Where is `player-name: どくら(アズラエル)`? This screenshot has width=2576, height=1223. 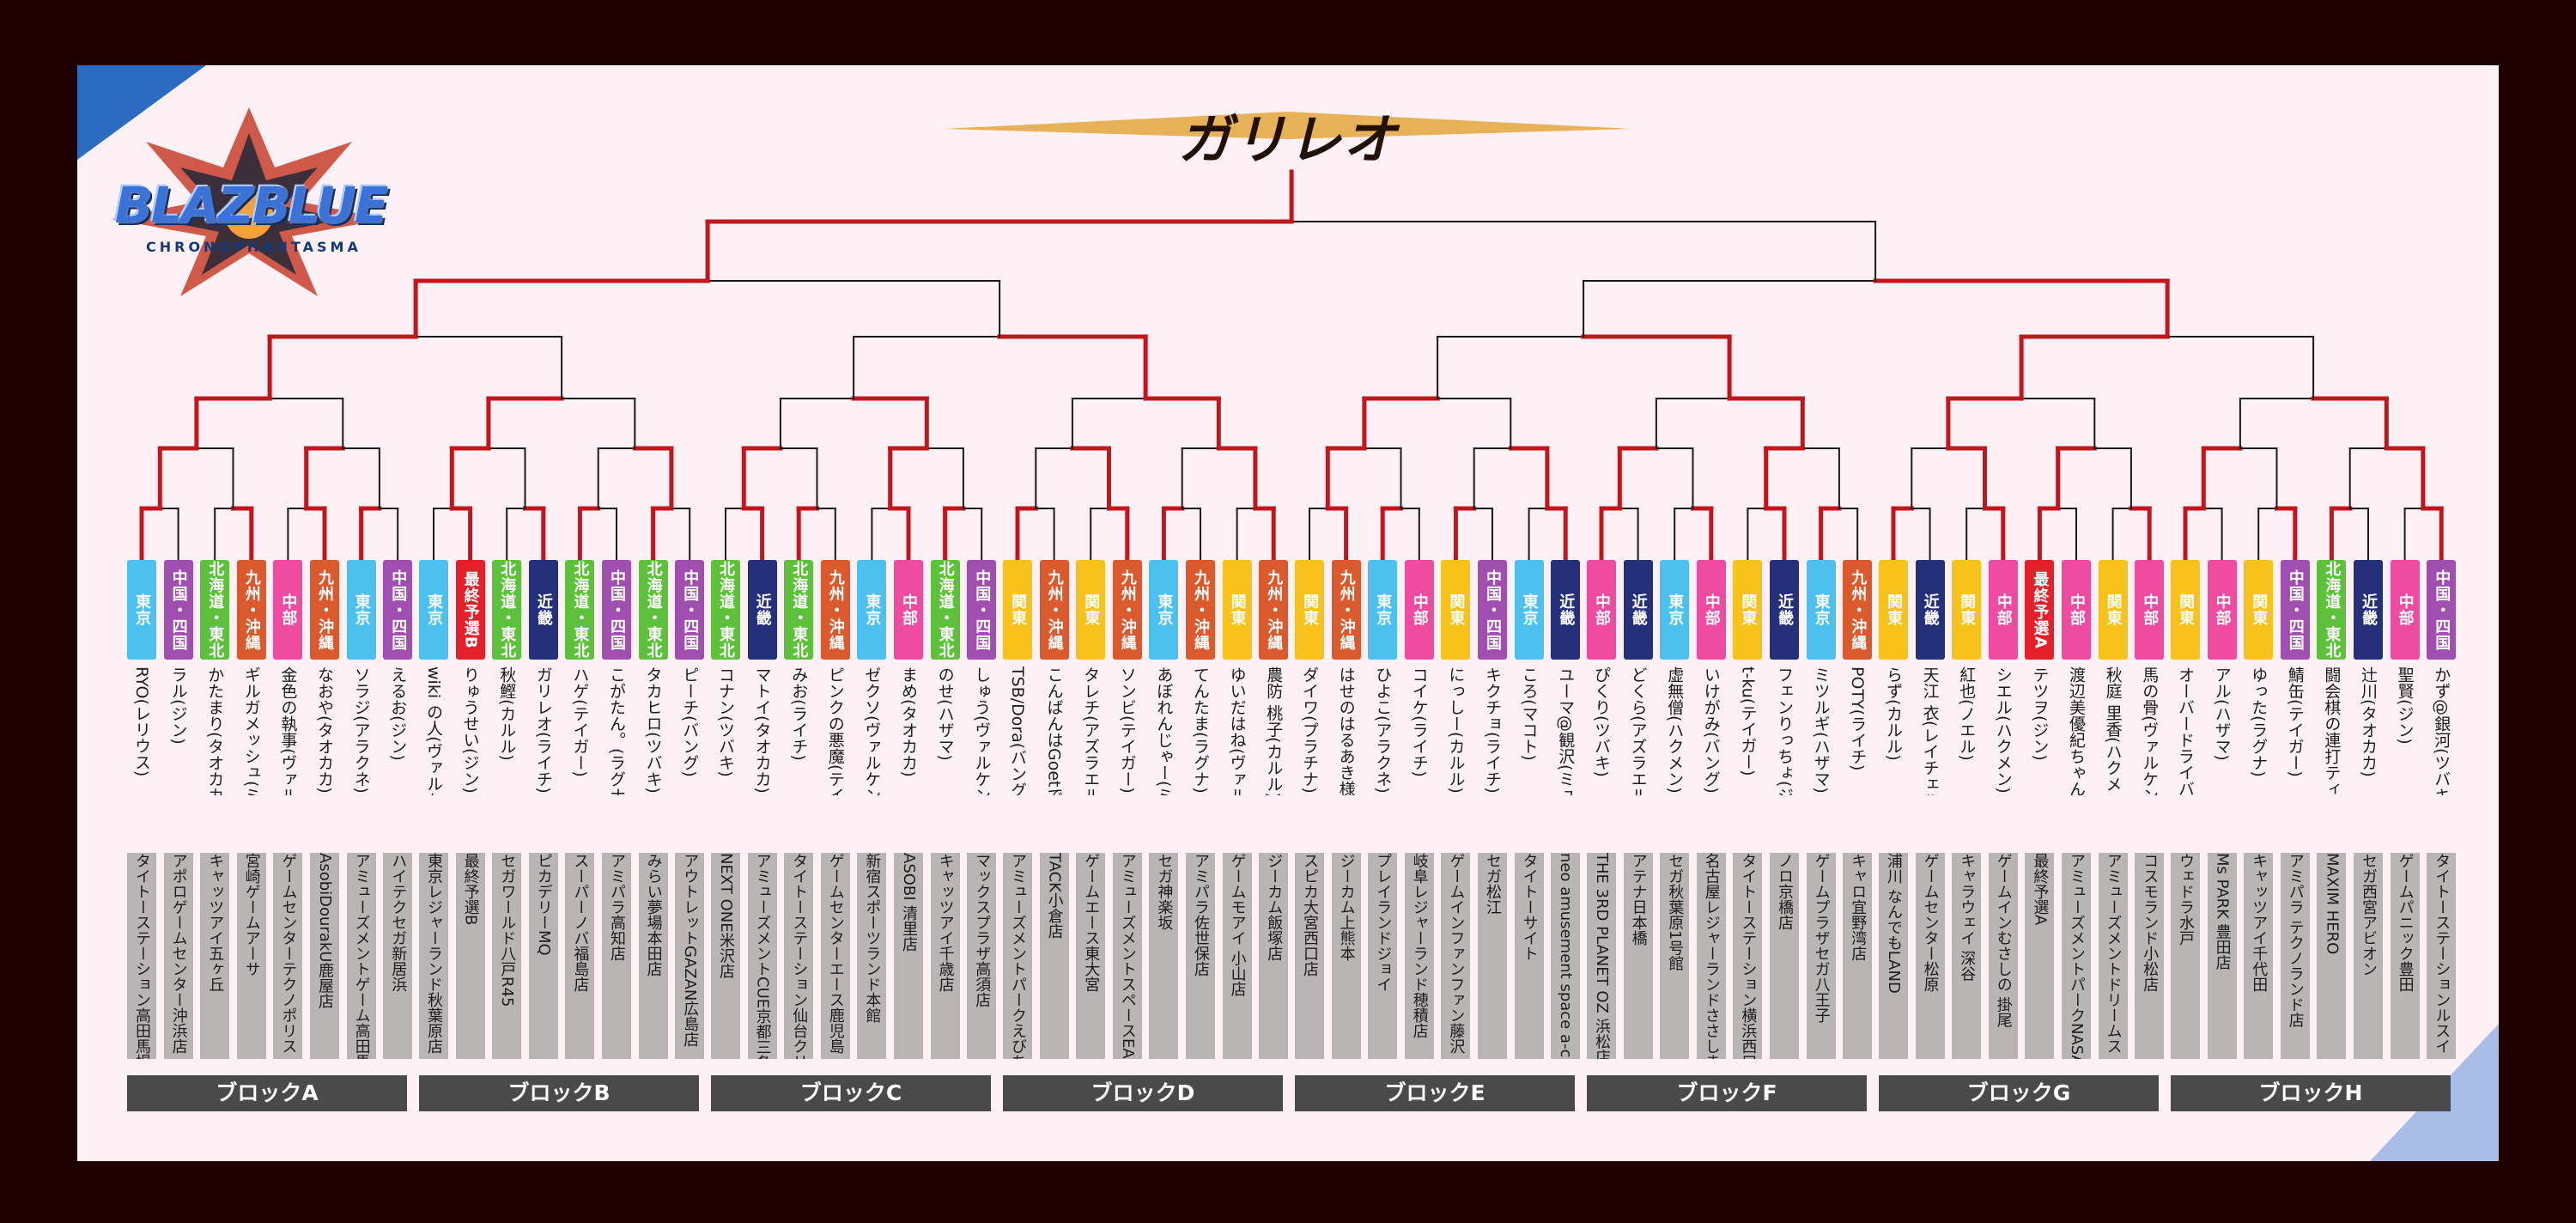
player-name: どくら(アズラエル) is located at coordinates (1638, 730).